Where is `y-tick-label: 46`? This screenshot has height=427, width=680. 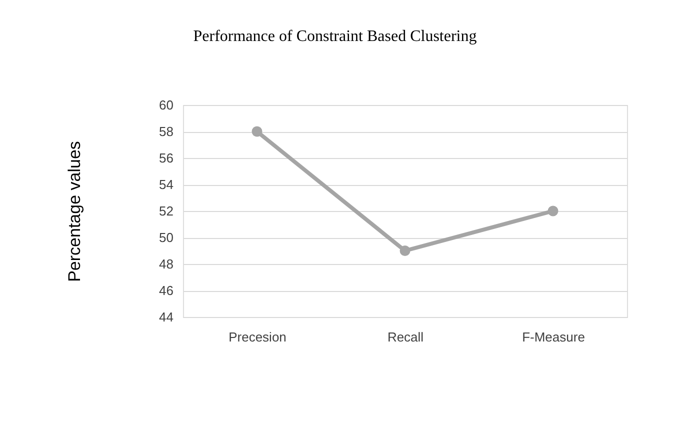
y-tick-label: 46 is located at coordinates (166, 290).